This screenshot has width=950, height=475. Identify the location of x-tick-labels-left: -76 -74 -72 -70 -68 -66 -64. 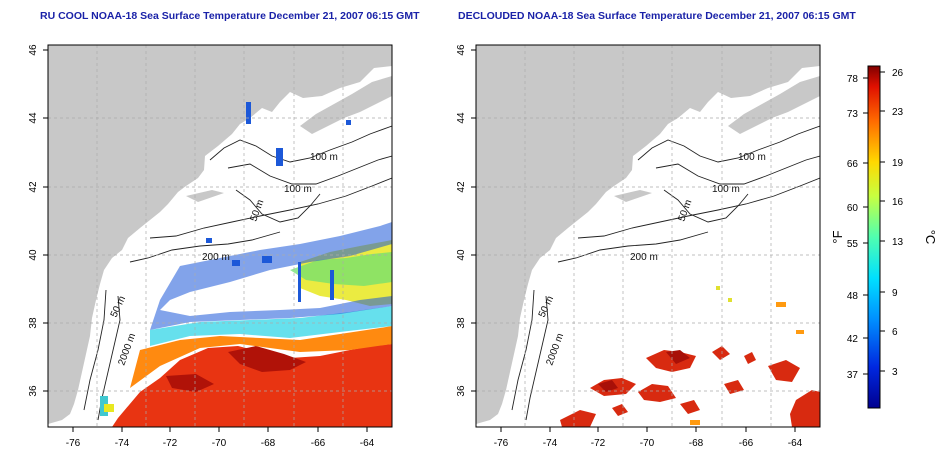
(220, 443).